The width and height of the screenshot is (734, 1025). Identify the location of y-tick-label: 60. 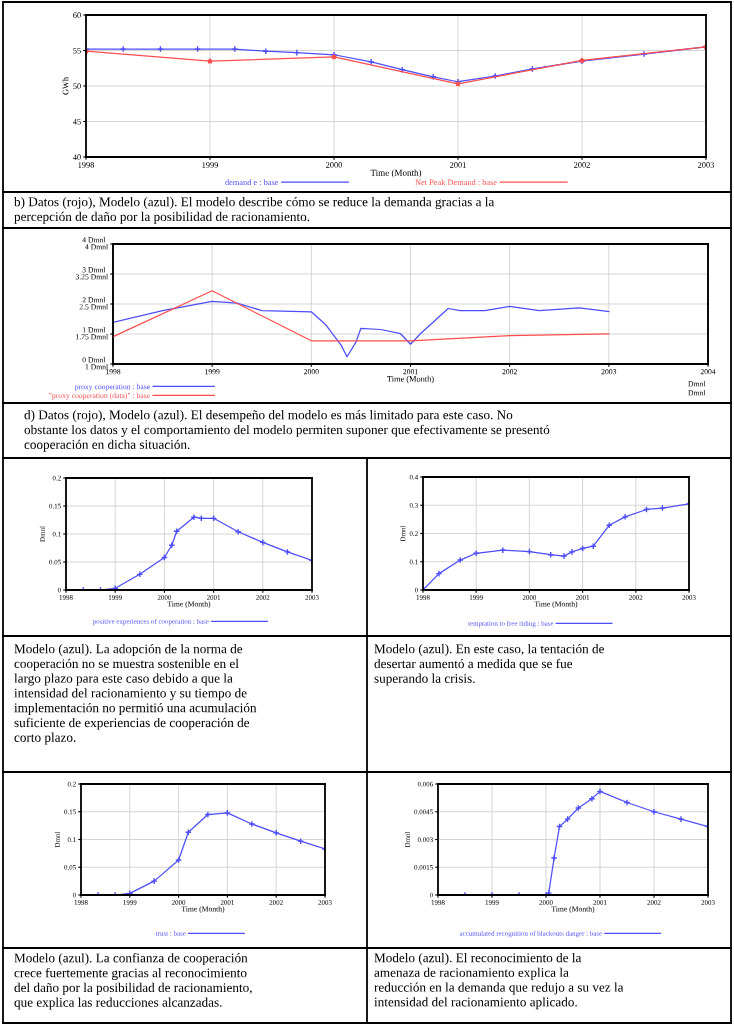
(77, 15).